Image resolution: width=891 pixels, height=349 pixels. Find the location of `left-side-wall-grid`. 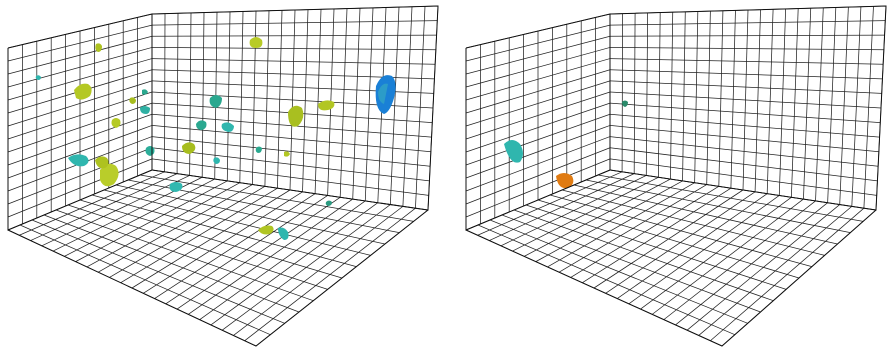

left-side-wall-grid is located at coordinates (80, 122).